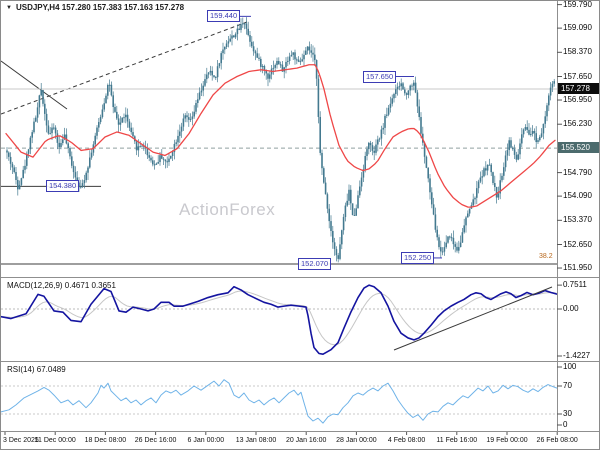 This screenshot has height=450, width=600. What do you see at coordinates (567, 413) in the screenshot?
I see `rsi-axis-label: 30` at bounding box center [567, 413].